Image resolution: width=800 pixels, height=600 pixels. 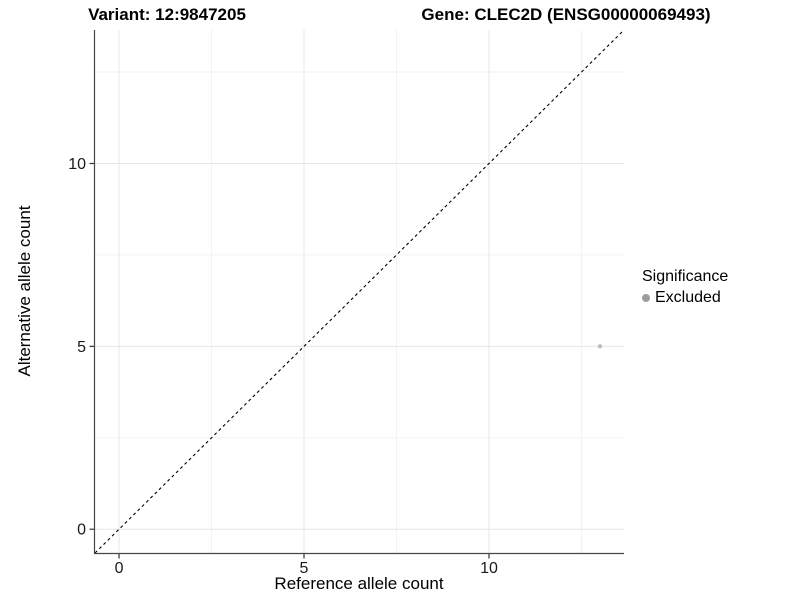 What do you see at coordinates (489, 568) in the screenshot?
I see `x-tick-label: 10` at bounding box center [489, 568].